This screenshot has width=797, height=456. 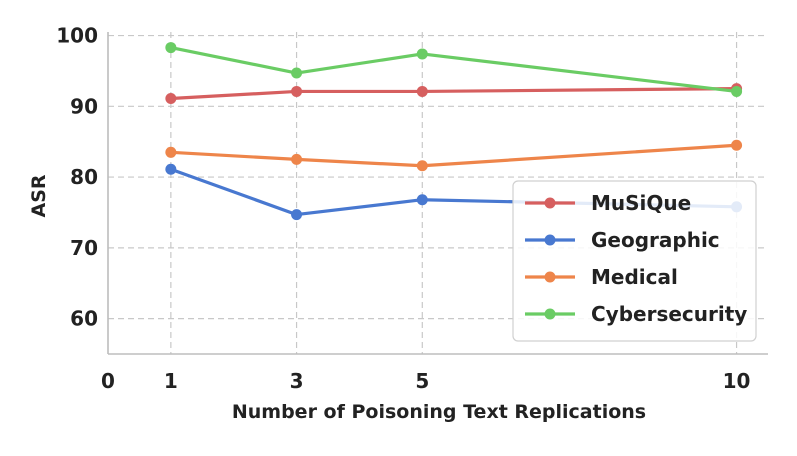 I want to click on x-tick-labels: 0 1 3 5 10, so click(x=425, y=381).